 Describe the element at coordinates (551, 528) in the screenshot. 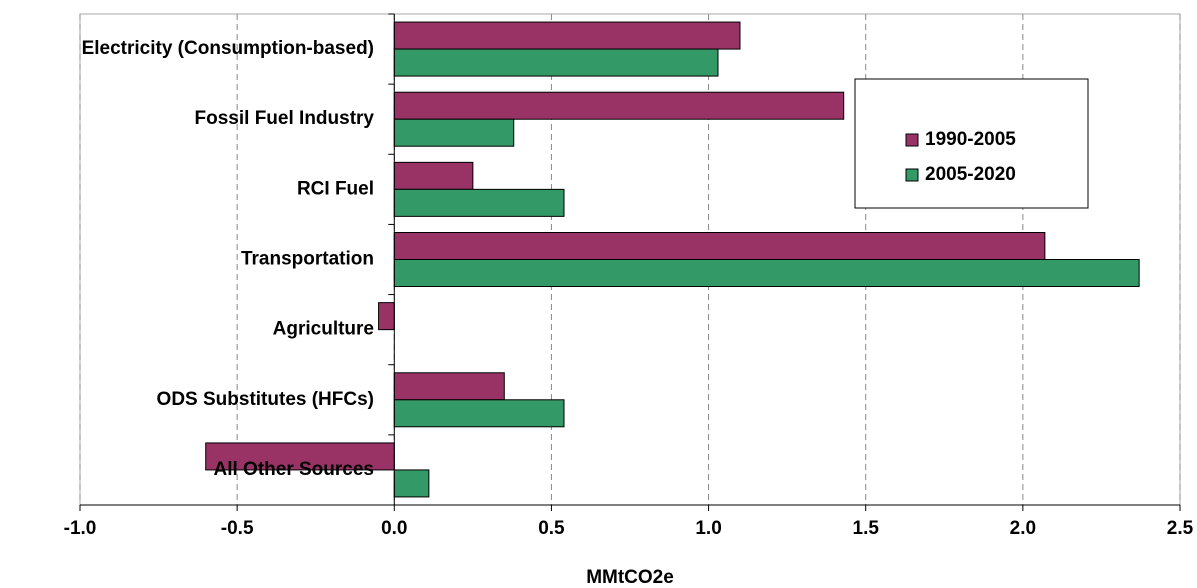

I see `x-tick-label: 0.5` at that location.